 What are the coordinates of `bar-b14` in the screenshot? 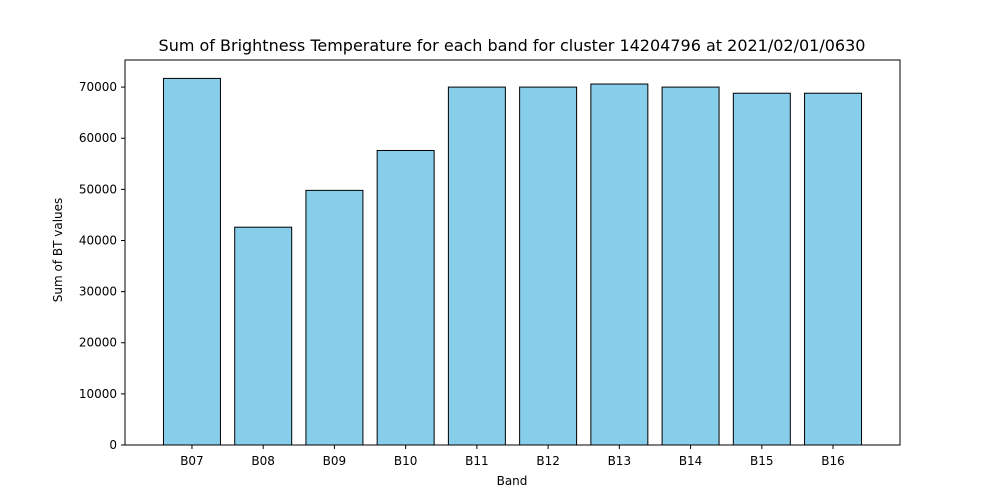 It's located at (690, 266).